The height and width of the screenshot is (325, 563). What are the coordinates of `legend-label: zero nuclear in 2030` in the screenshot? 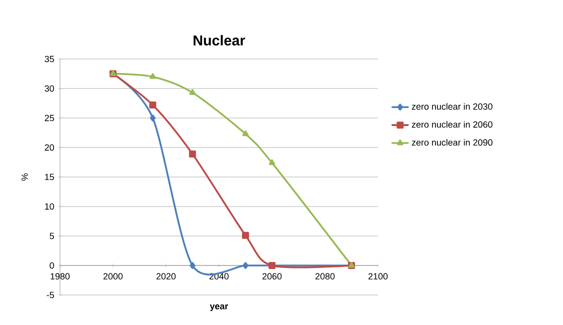 It's located at (452, 106).